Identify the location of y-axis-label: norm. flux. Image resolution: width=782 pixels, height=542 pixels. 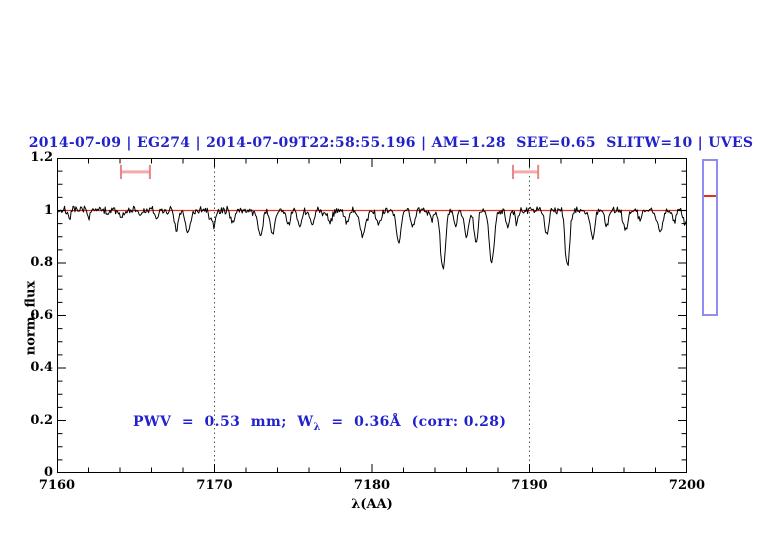
(31, 318).